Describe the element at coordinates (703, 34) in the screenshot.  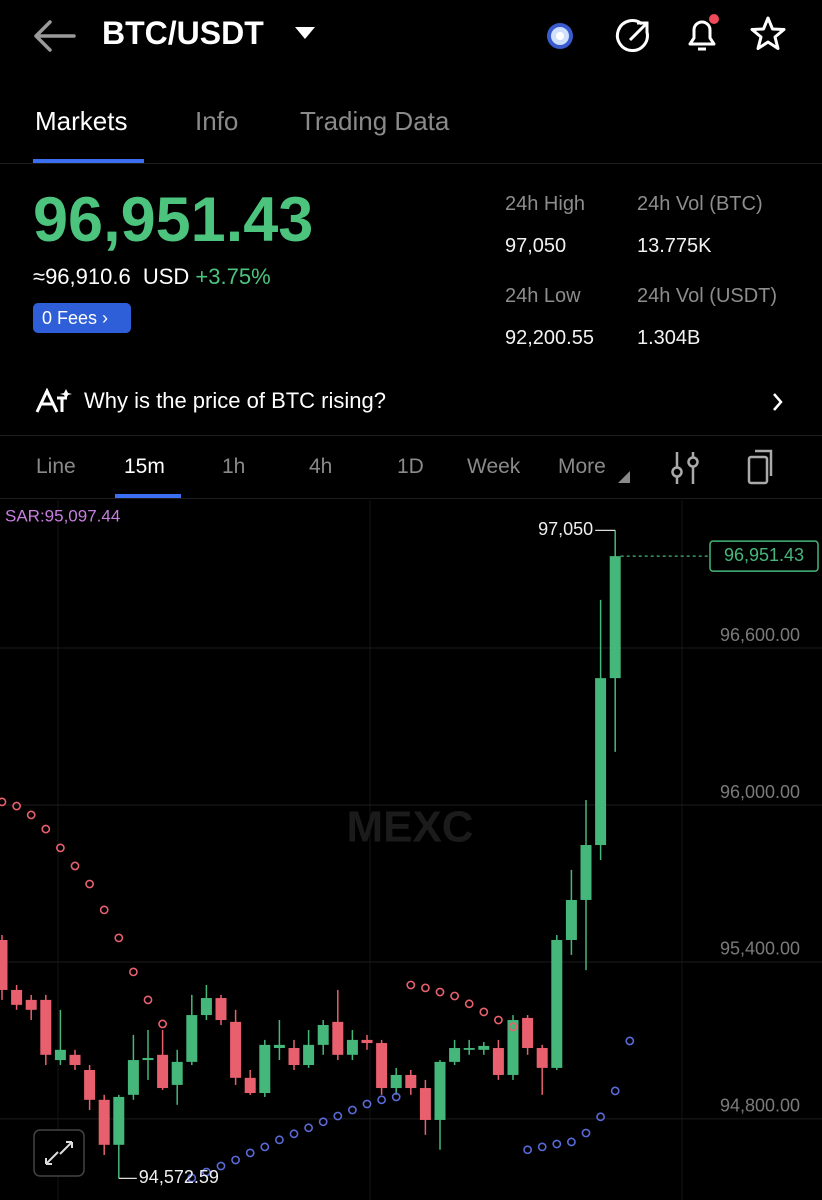
I see `notification-icon` at that location.